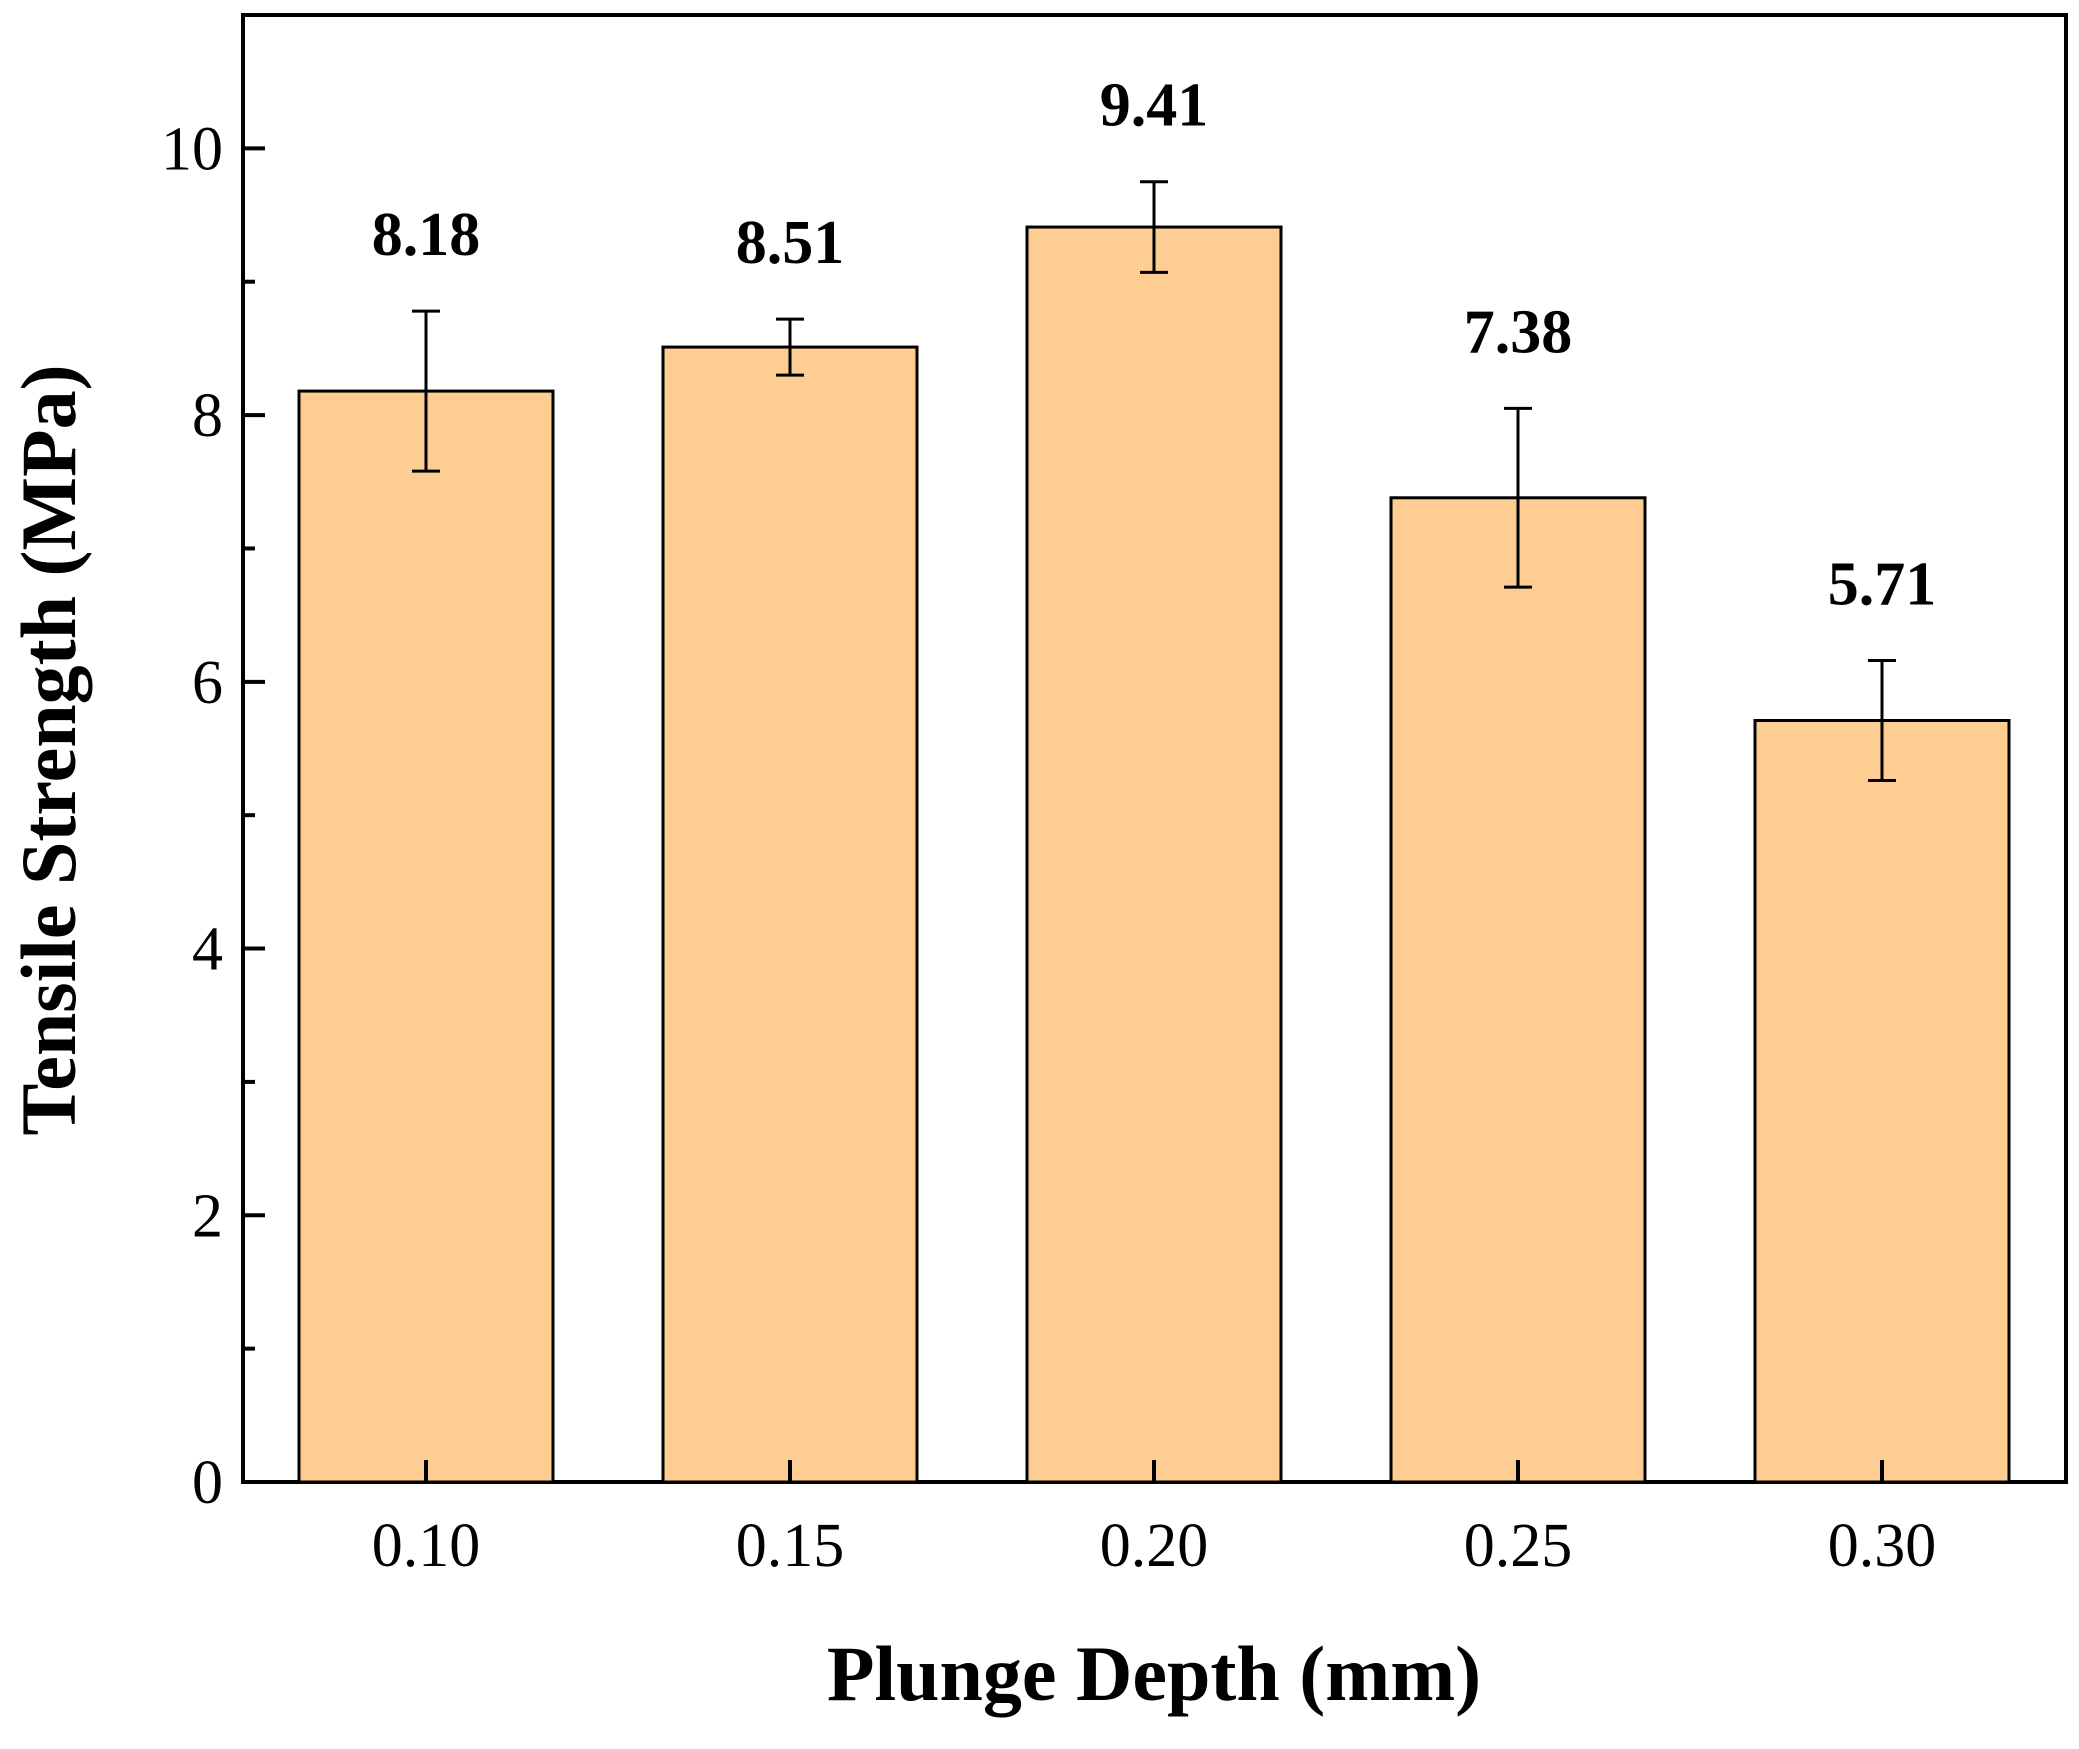 Image resolution: width=2079 pixels, height=1749 pixels. Describe the element at coordinates (1882, 1101) in the screenshot. I see `bar-0.30` at that location.